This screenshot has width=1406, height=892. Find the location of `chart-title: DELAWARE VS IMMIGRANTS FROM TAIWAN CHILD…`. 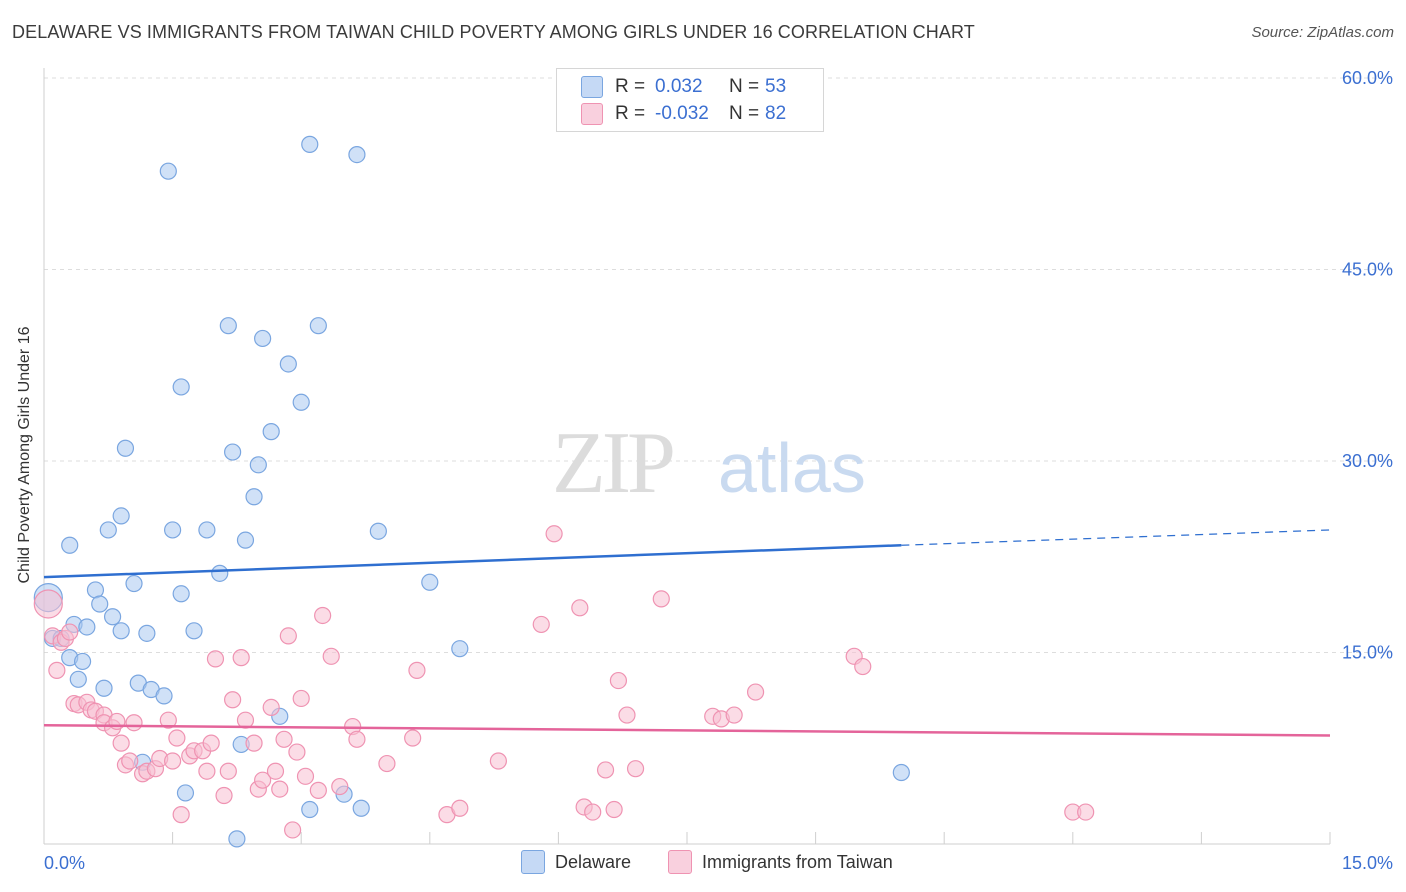

chart-title: DELAWARE VS IMMIGRANTS FROM TAIWAN CHILD… is located at coordinates (493, 32).